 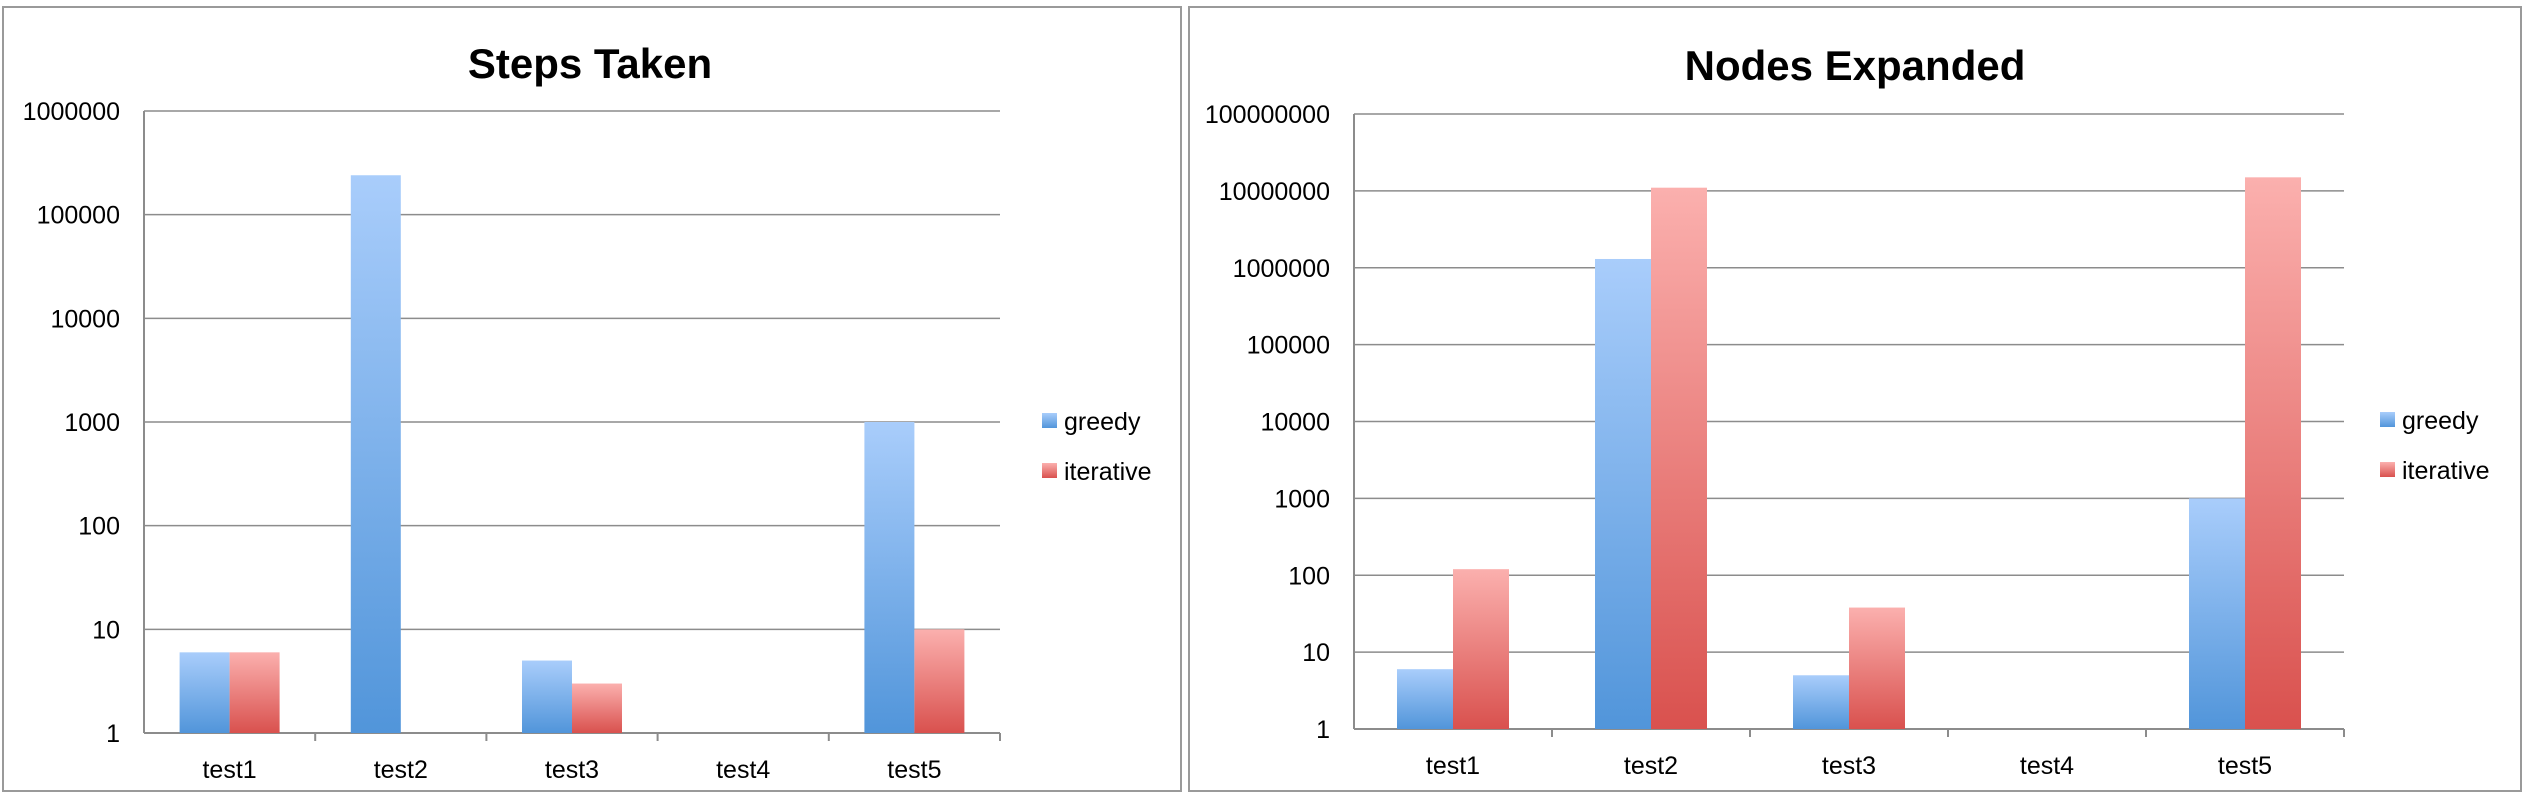 I want to click on bar-iterative-test2, so click(x=1679, y=458).